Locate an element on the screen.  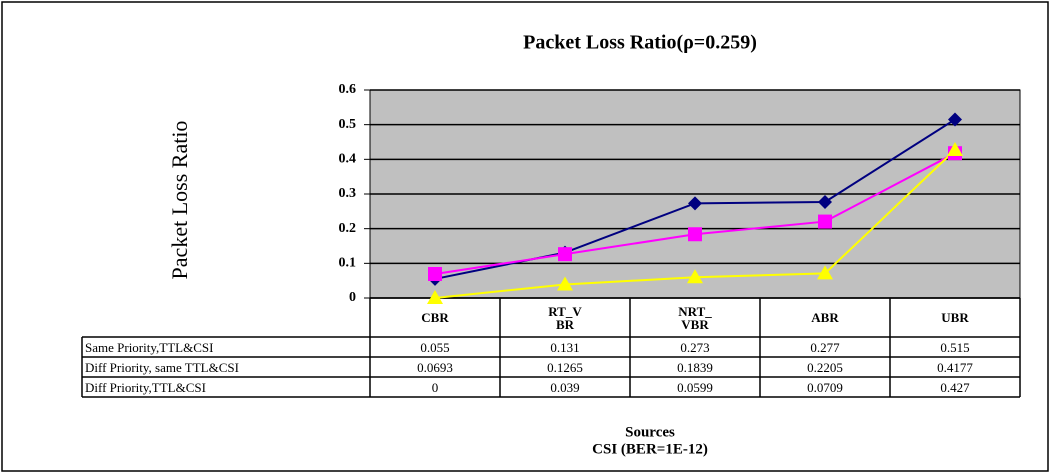
legend-label-text: Same Priority,TTL&CSI is located at coordinates (149, 347).